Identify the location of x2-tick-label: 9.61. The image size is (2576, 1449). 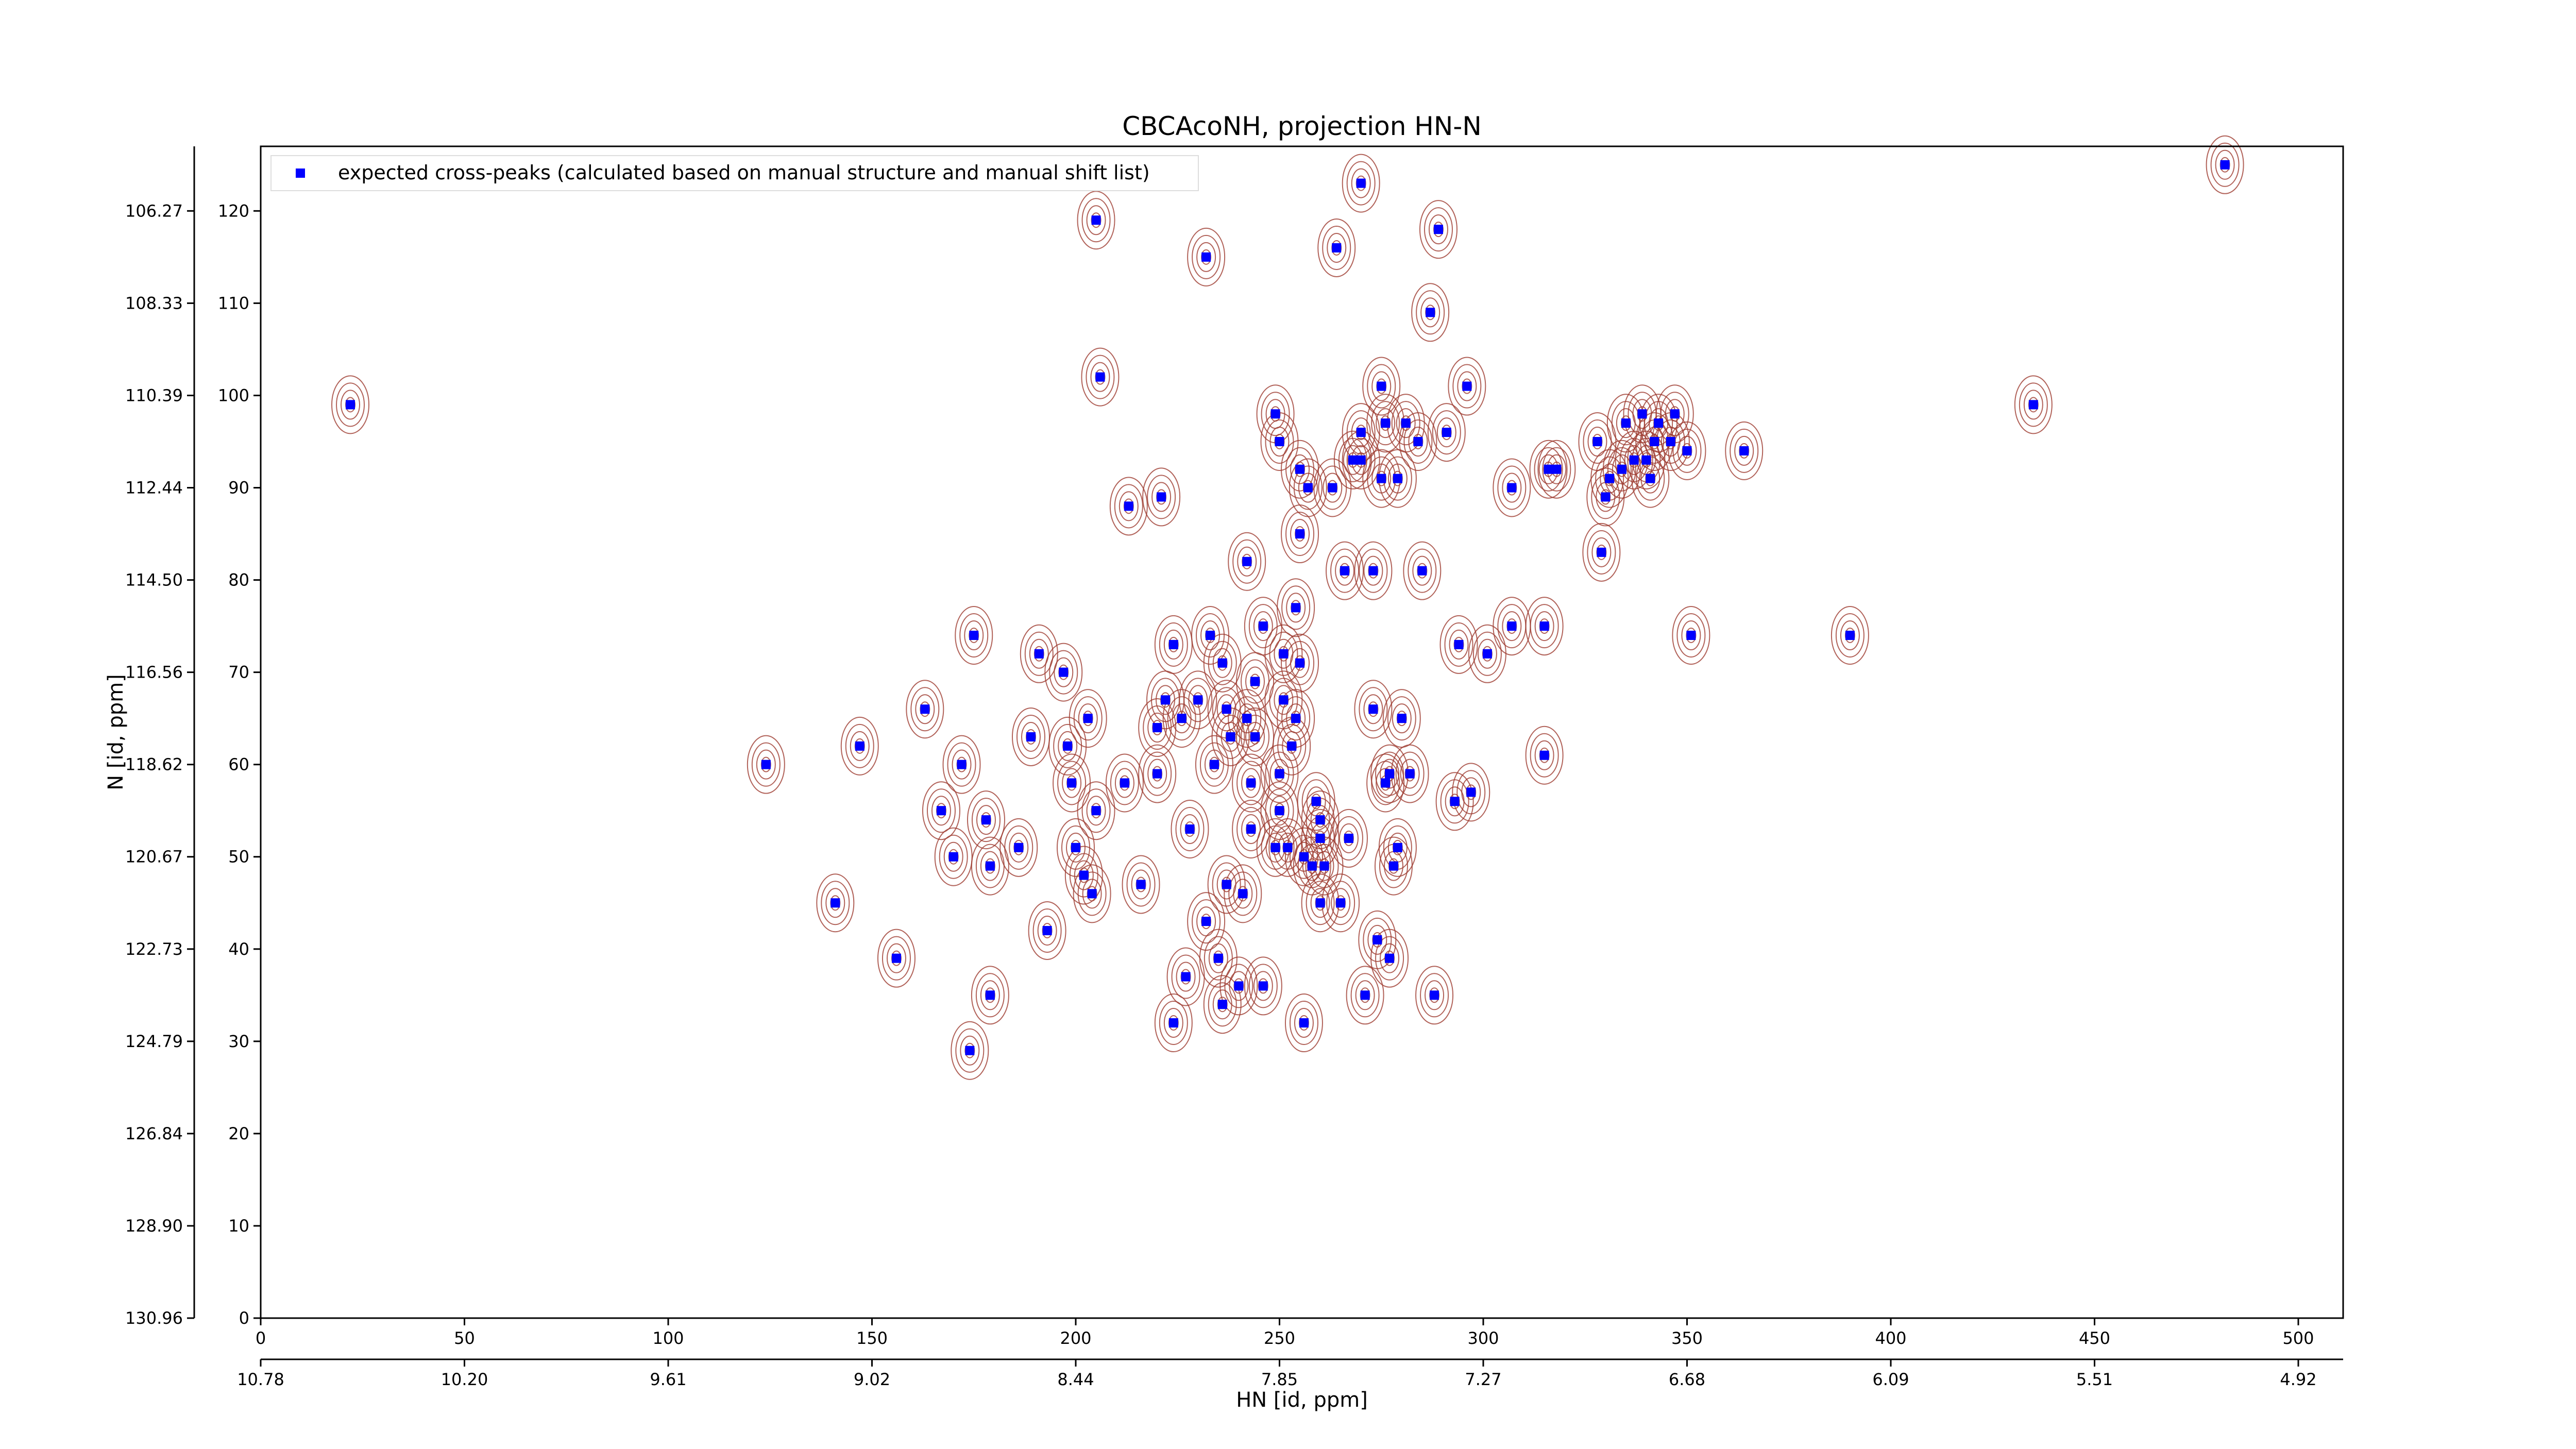
(668, 1379).